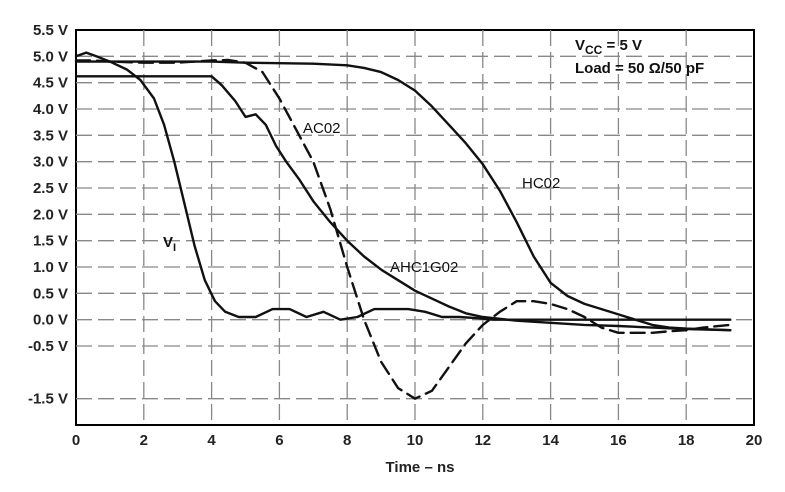 Image resolution: width=785 pixels, height=492 pixels. What do you see at coordinates (48, 346) in the screenshot?
I see `y-tick-label: -0.5 V` at bounding box center [48, 346].